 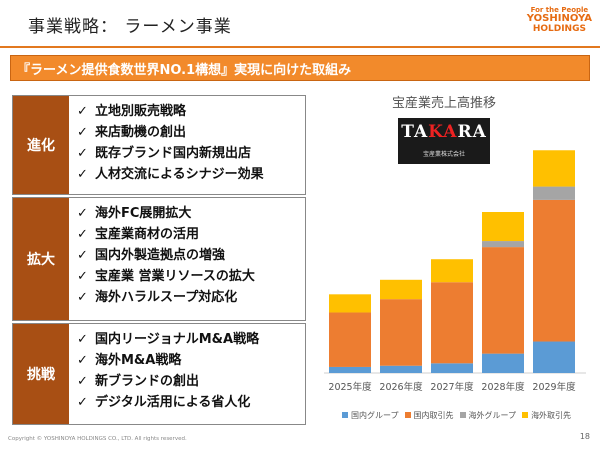 I want to click on list-item: ✓ 来店動機の創出, so click(x=170, y=132).